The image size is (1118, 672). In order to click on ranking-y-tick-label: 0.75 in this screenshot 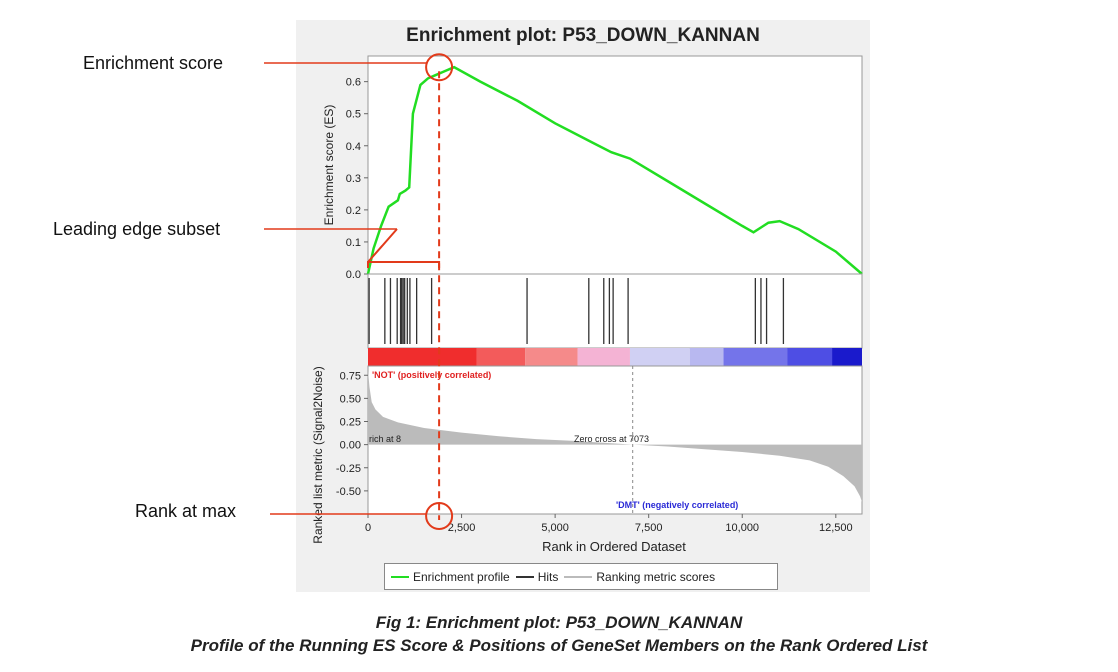, I will do `click(350, 376)`.